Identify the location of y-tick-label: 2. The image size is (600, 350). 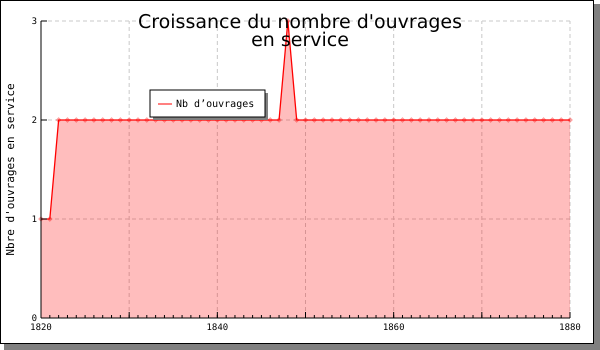
(34, 121).